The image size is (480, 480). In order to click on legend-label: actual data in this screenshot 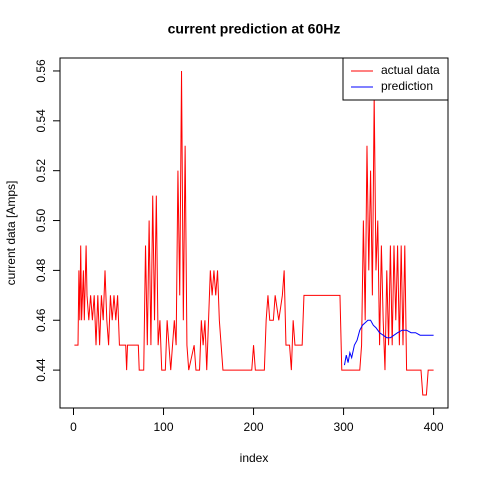, I will do `click(410, 70)`.